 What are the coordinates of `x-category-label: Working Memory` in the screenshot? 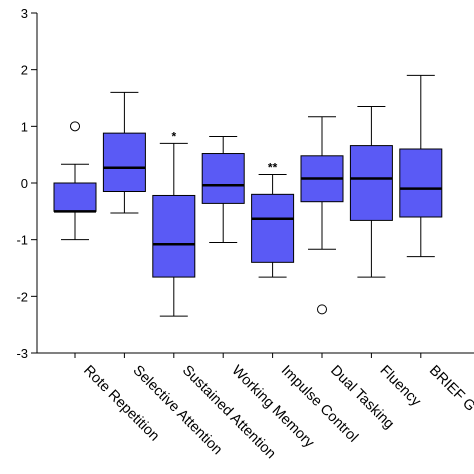 It's located at (272, 407).